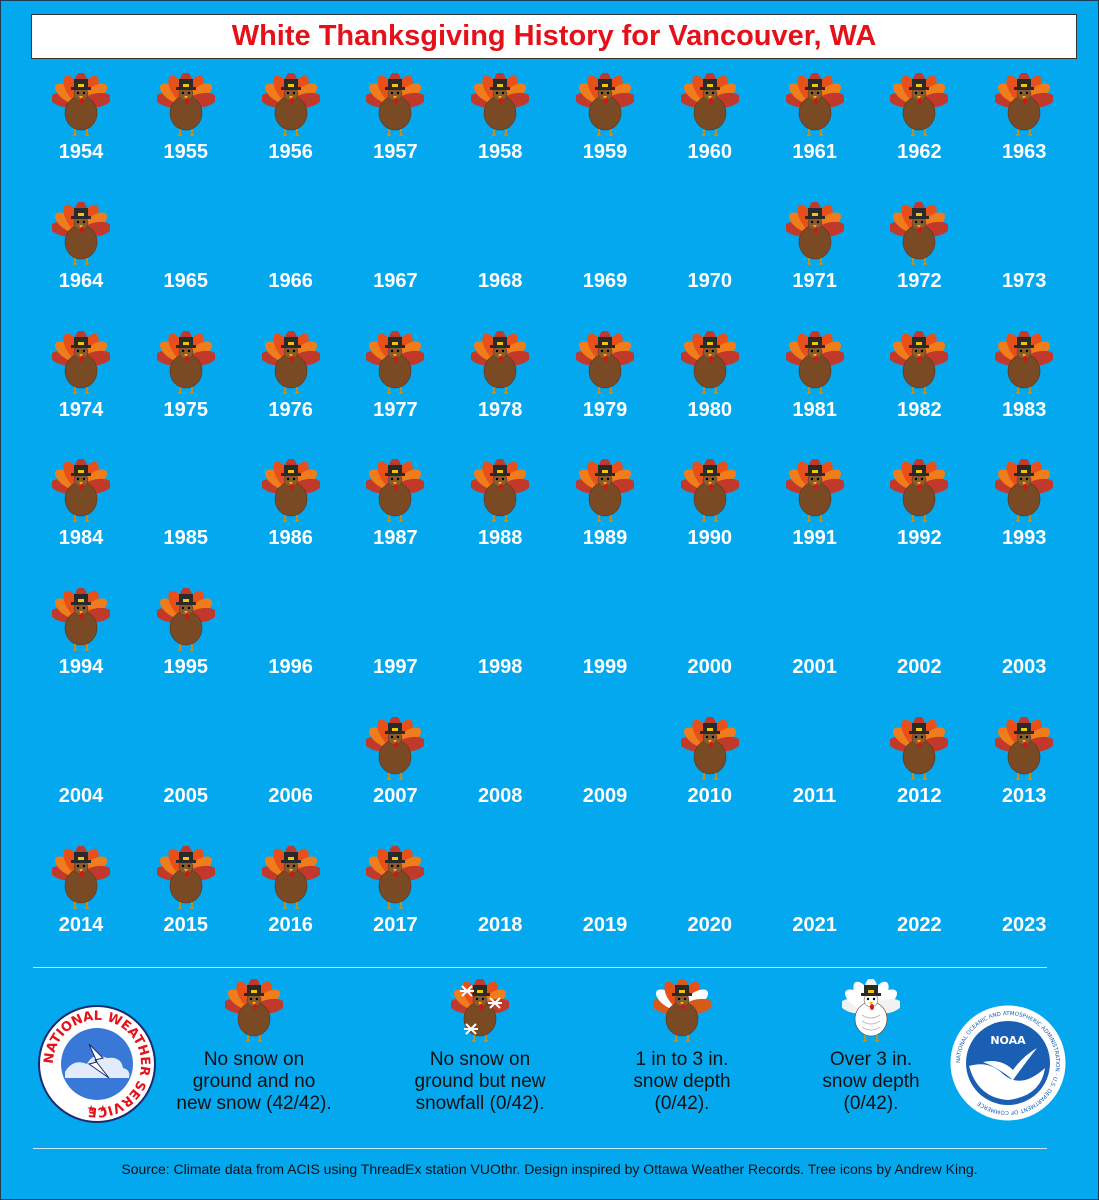  Describe the element at coordinates (710, 538) in the screenshot. I see `year-label: 1990` at that location.